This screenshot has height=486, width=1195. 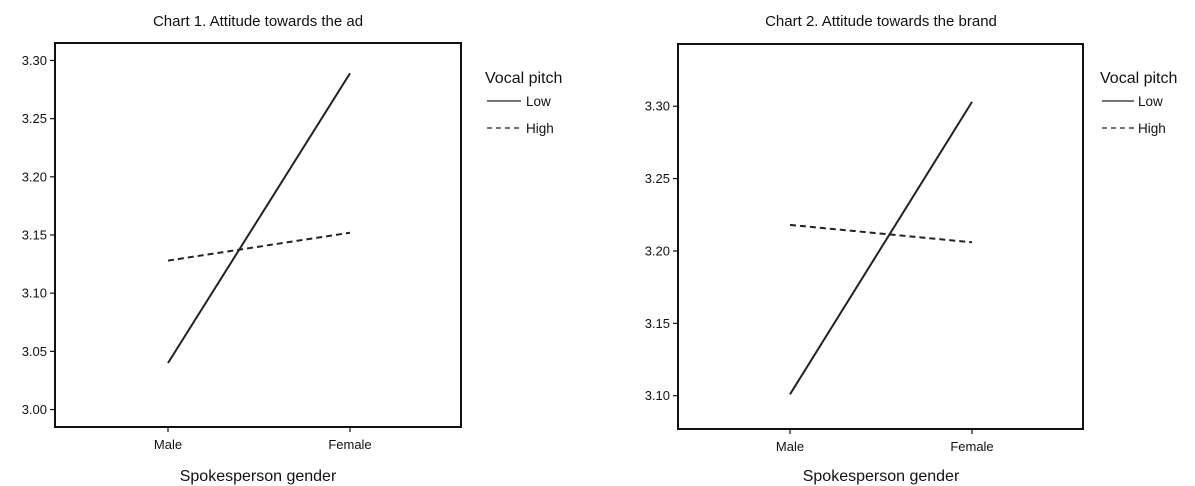 I want to click on y-tick-label: 3.00, so click(x=34, y=409).